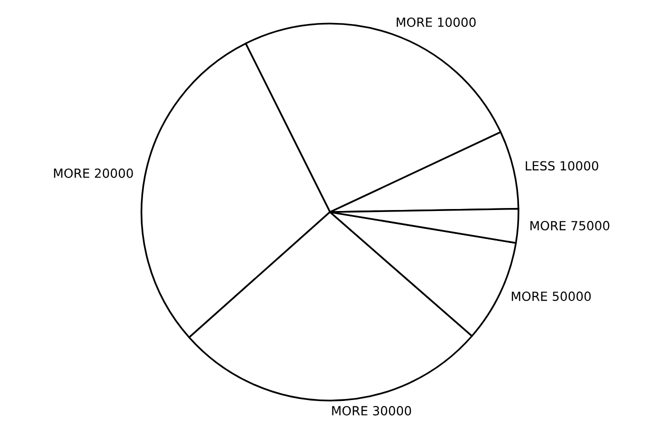 This screenshot has height=442, width=659. What do you see at coordinates (562, 166) in the screenshot?
I see `slice-label: LESS 10000` at bounding box center [562, 166].